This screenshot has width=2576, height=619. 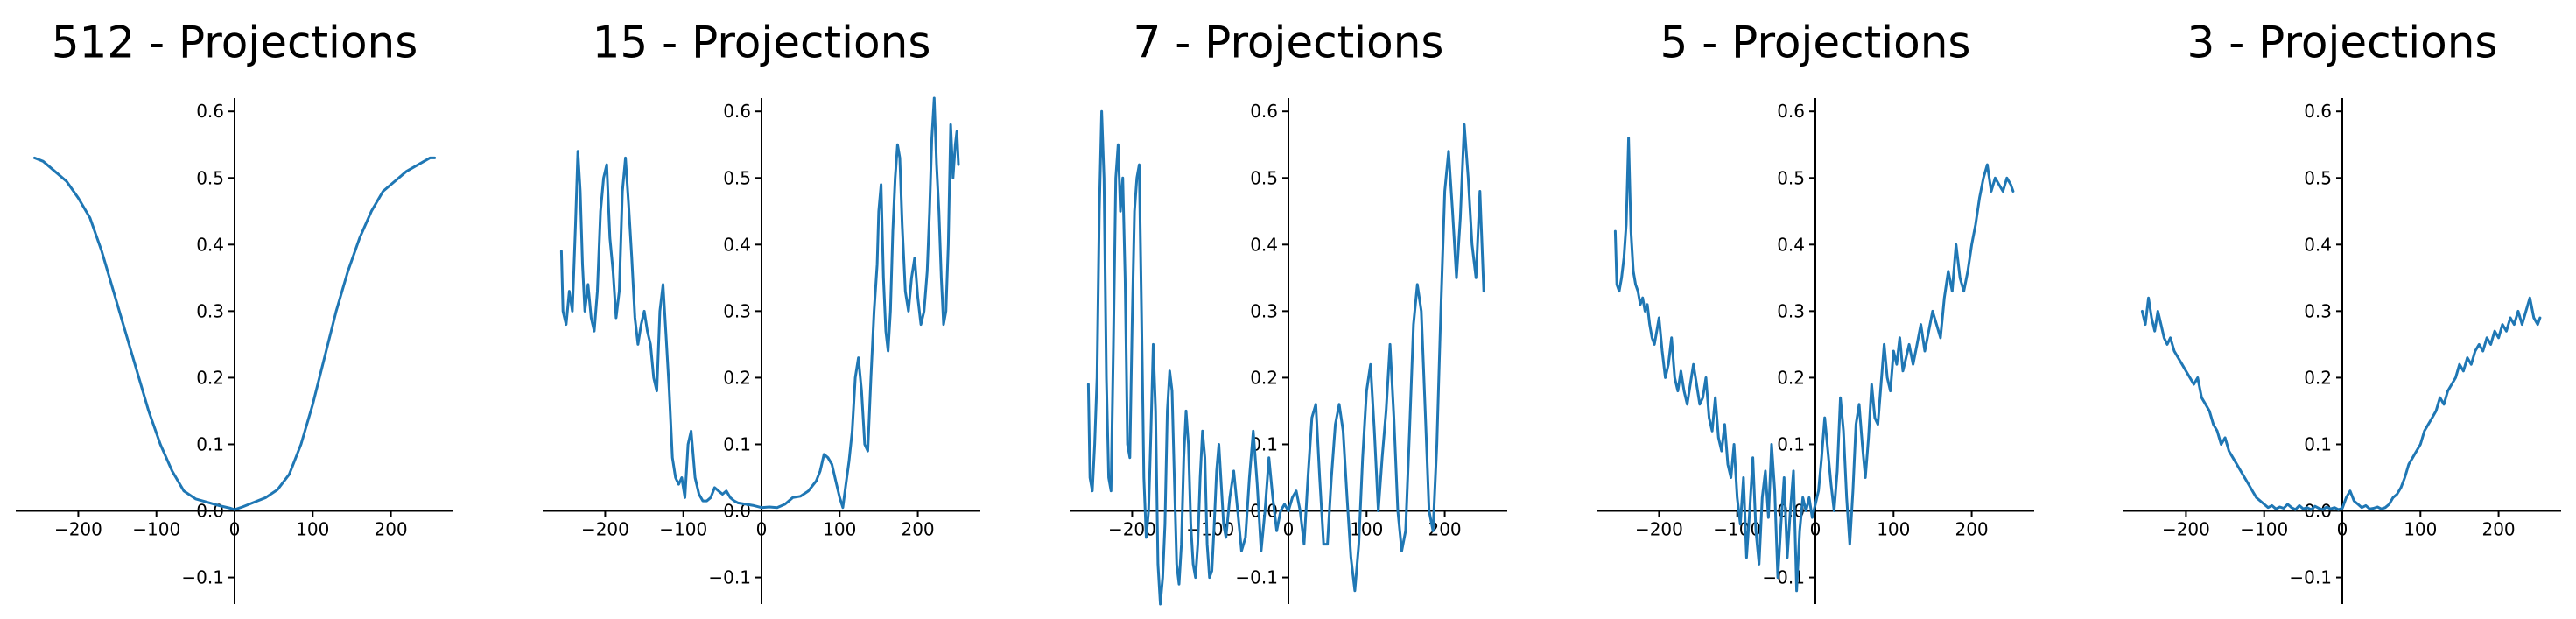 What do you see at coordinates (235, 43) in the screenshot?
I see `chart-title: 512 - Projections` at bounding box center [235, 43].